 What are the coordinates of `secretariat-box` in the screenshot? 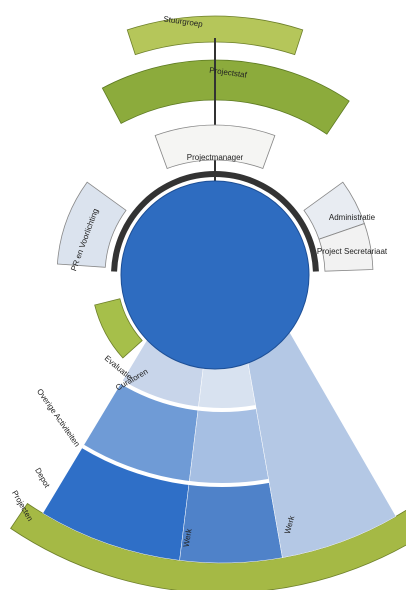 It's located at (346, 247).